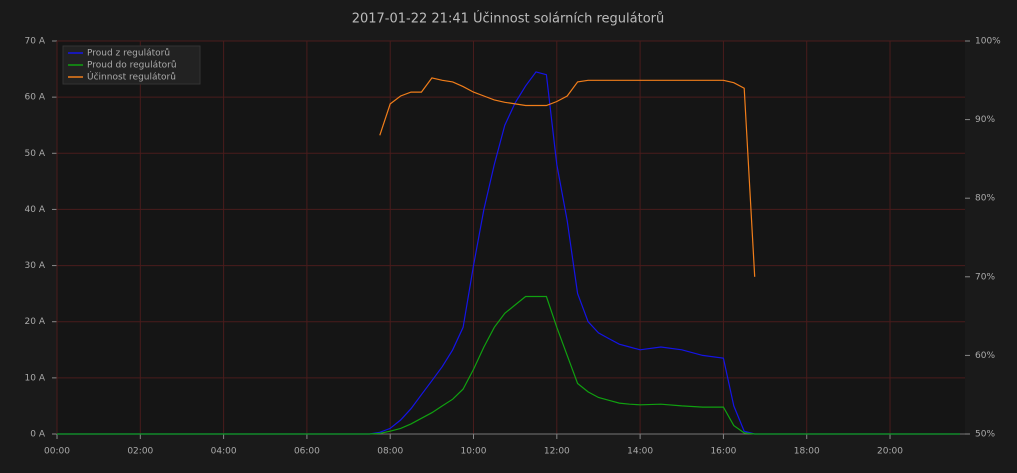  Describe the element at coordinates (35, 210) in the screenshot. I see `y-tick-label: 40 A` at that location.